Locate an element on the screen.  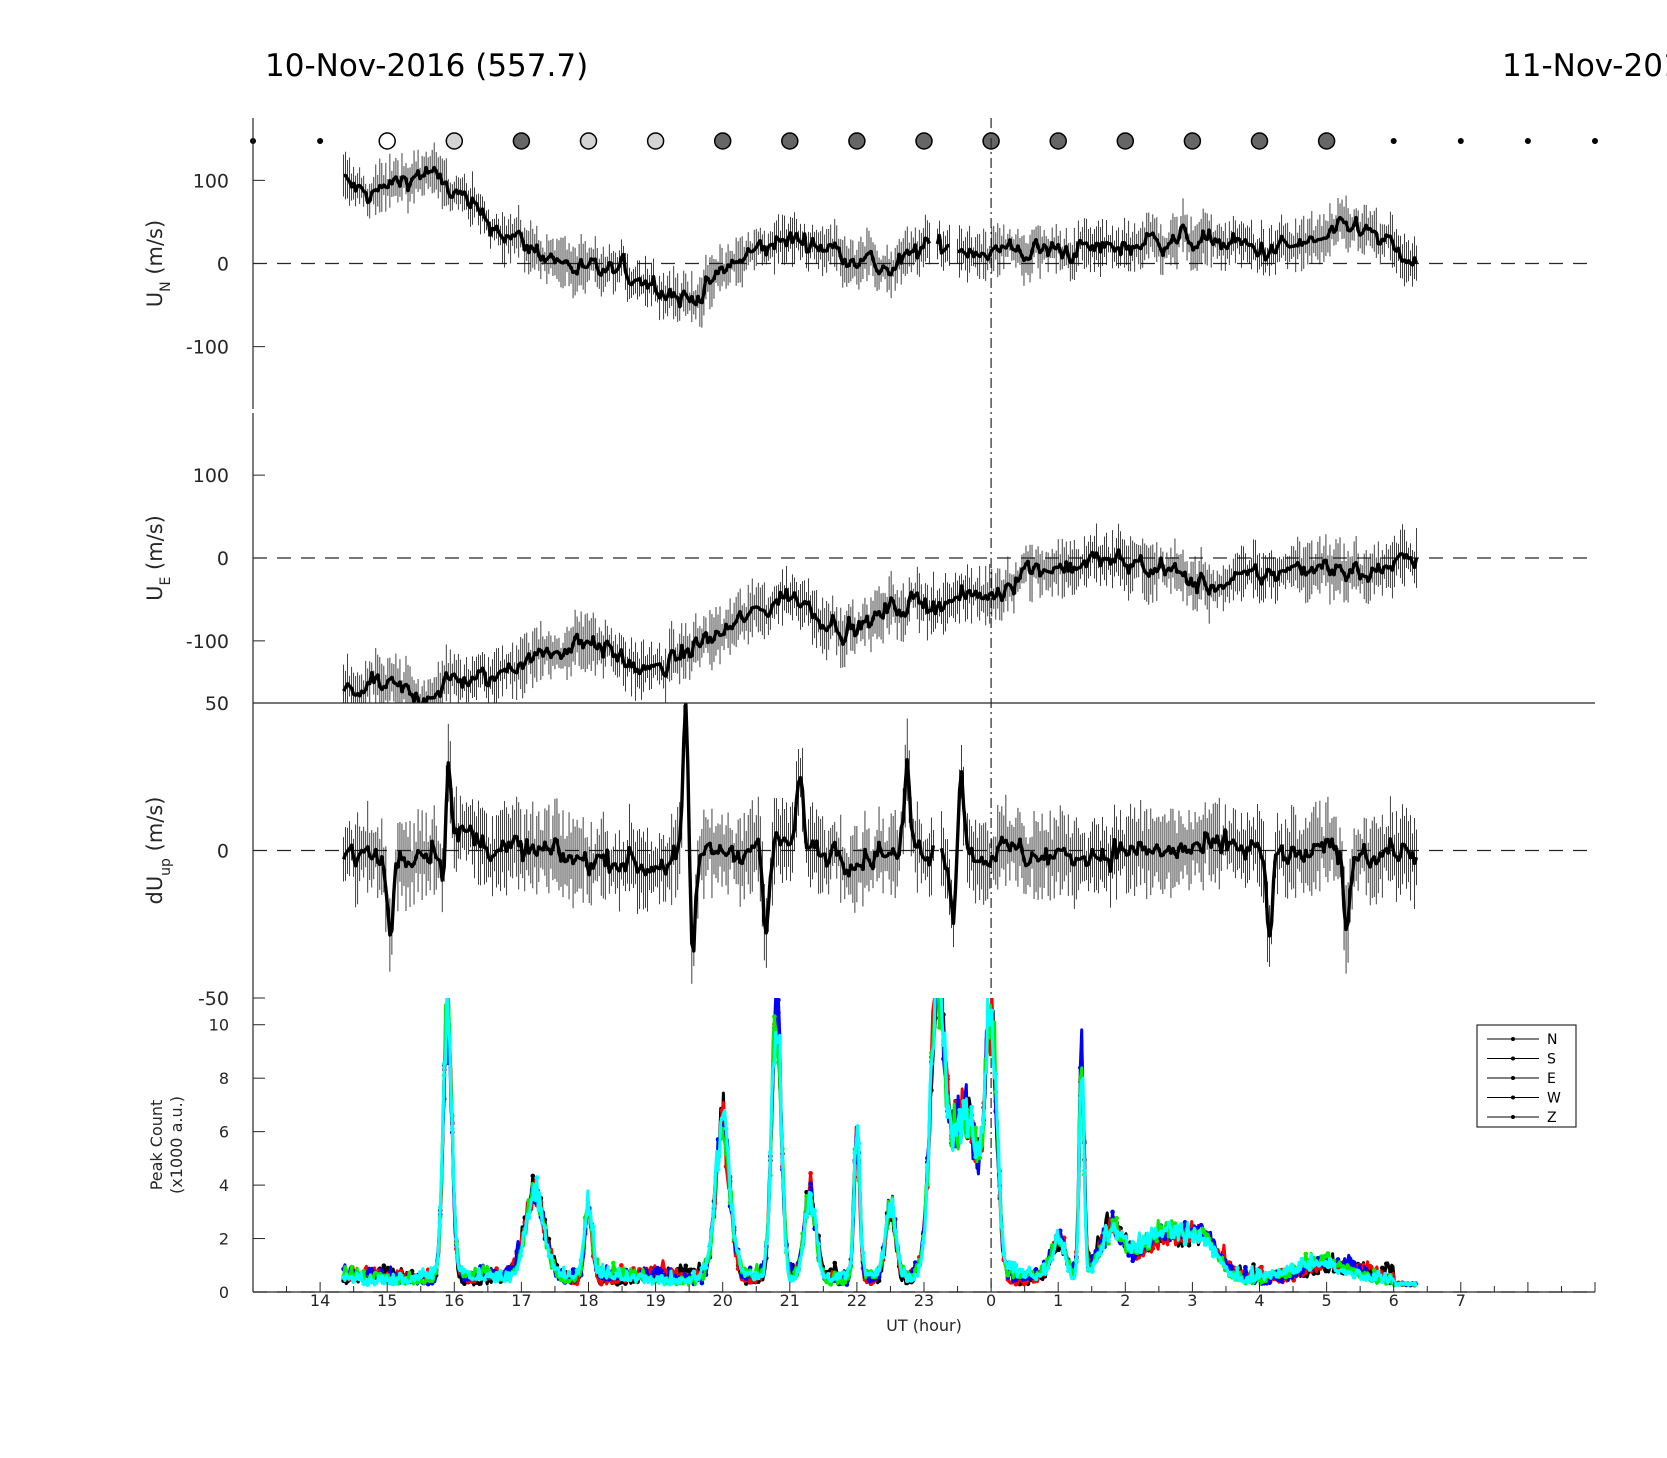
x-tick-label: 15 is located at coordinates (387, 1300).